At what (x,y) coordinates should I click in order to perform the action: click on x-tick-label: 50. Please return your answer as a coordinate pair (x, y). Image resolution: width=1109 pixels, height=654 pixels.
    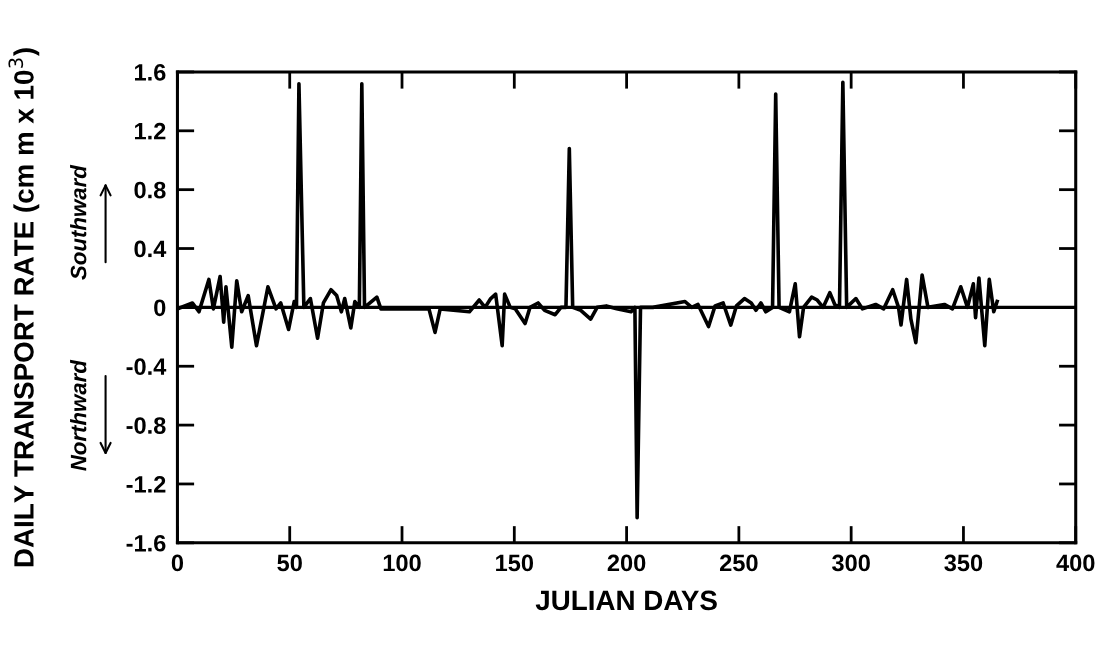
    Looking at the image, I should click on (289, 563).